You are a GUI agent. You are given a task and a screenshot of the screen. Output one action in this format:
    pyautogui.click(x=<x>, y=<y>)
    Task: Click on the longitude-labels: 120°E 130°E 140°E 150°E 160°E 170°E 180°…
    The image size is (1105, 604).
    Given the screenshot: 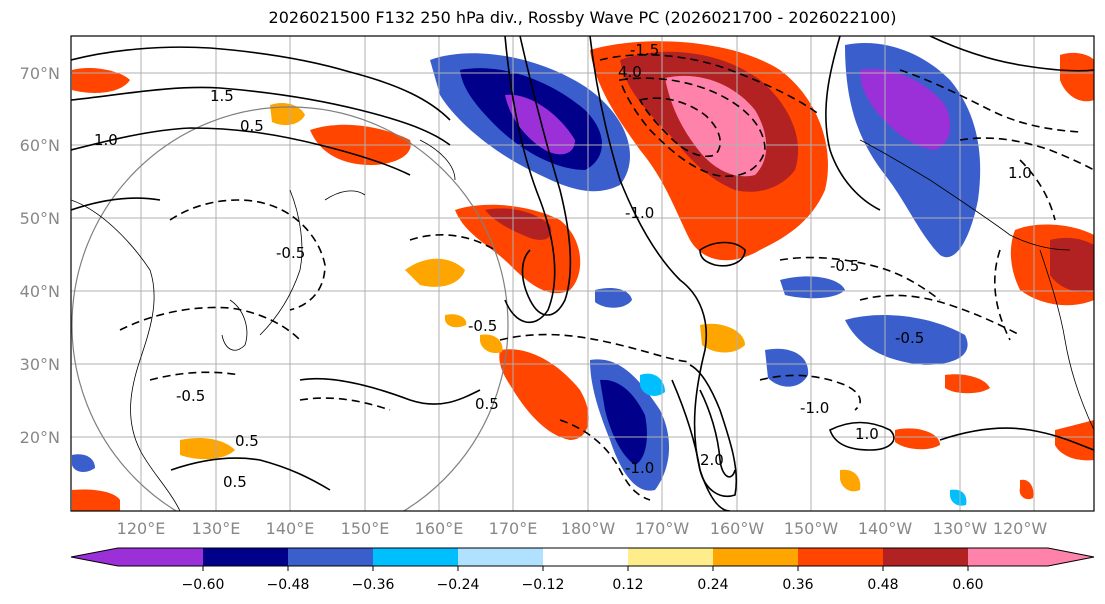 What is the action you would take?
    pyautogui.click(x=582, y=528)
    